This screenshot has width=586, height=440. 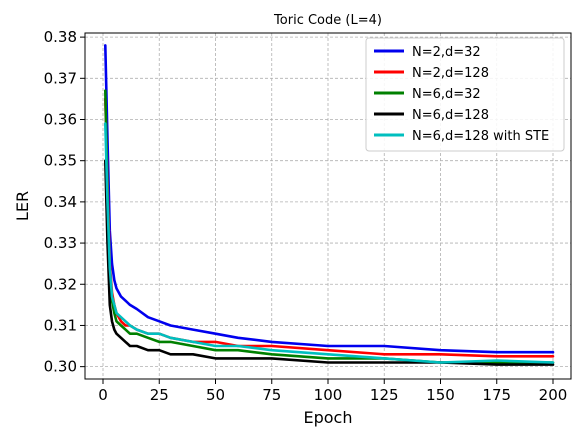 What do you see at coordinates (60, 325) in the screenshot?
I see `y-tick-label-1: 0.31` at bounding box center [60, 325].